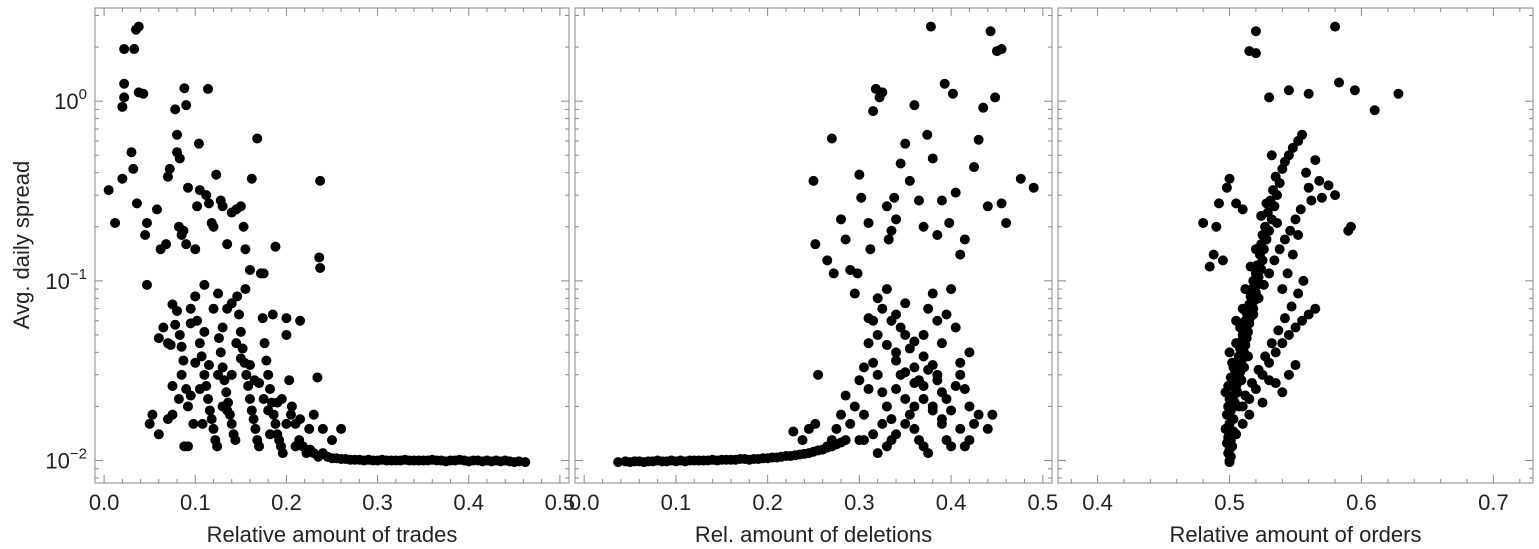  Describe the element at coordinates (332, 534) in the screenshot. I see `x-axis-label: Relative amount of trades` at that location.